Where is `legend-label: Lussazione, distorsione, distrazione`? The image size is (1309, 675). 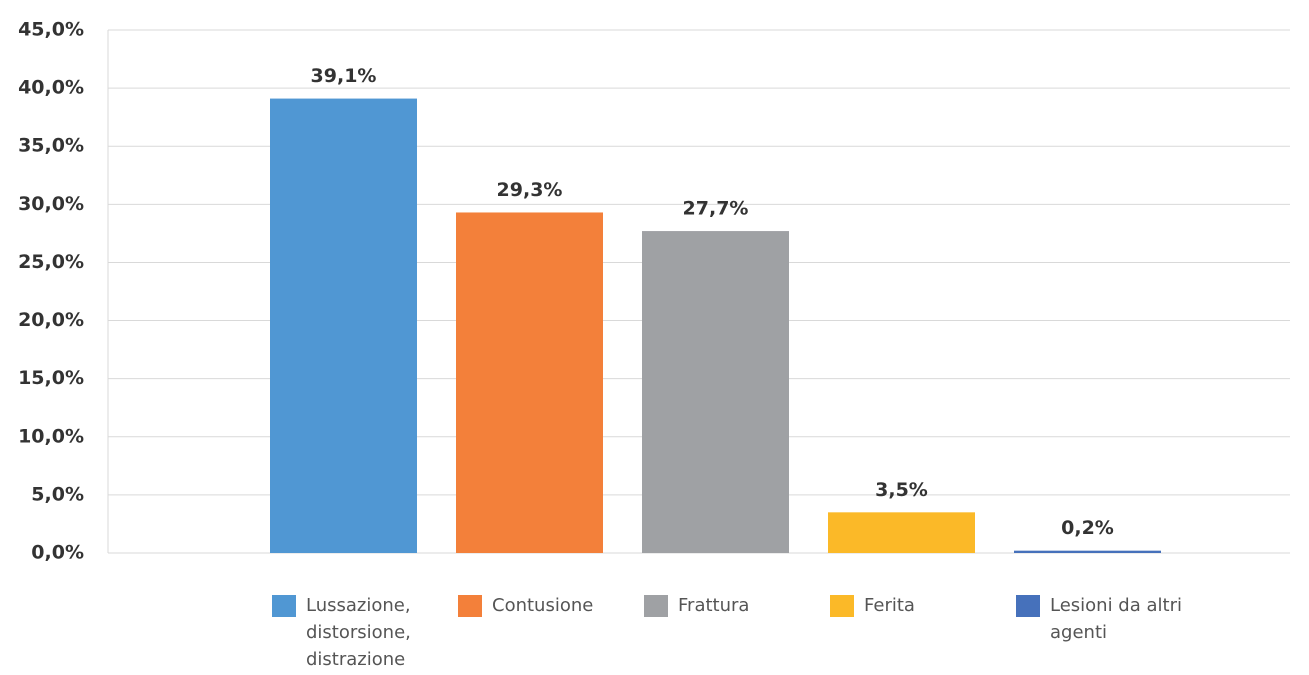 legend-label: Lussazione, distorsione, distrazione is located at coordinates (358, 632).